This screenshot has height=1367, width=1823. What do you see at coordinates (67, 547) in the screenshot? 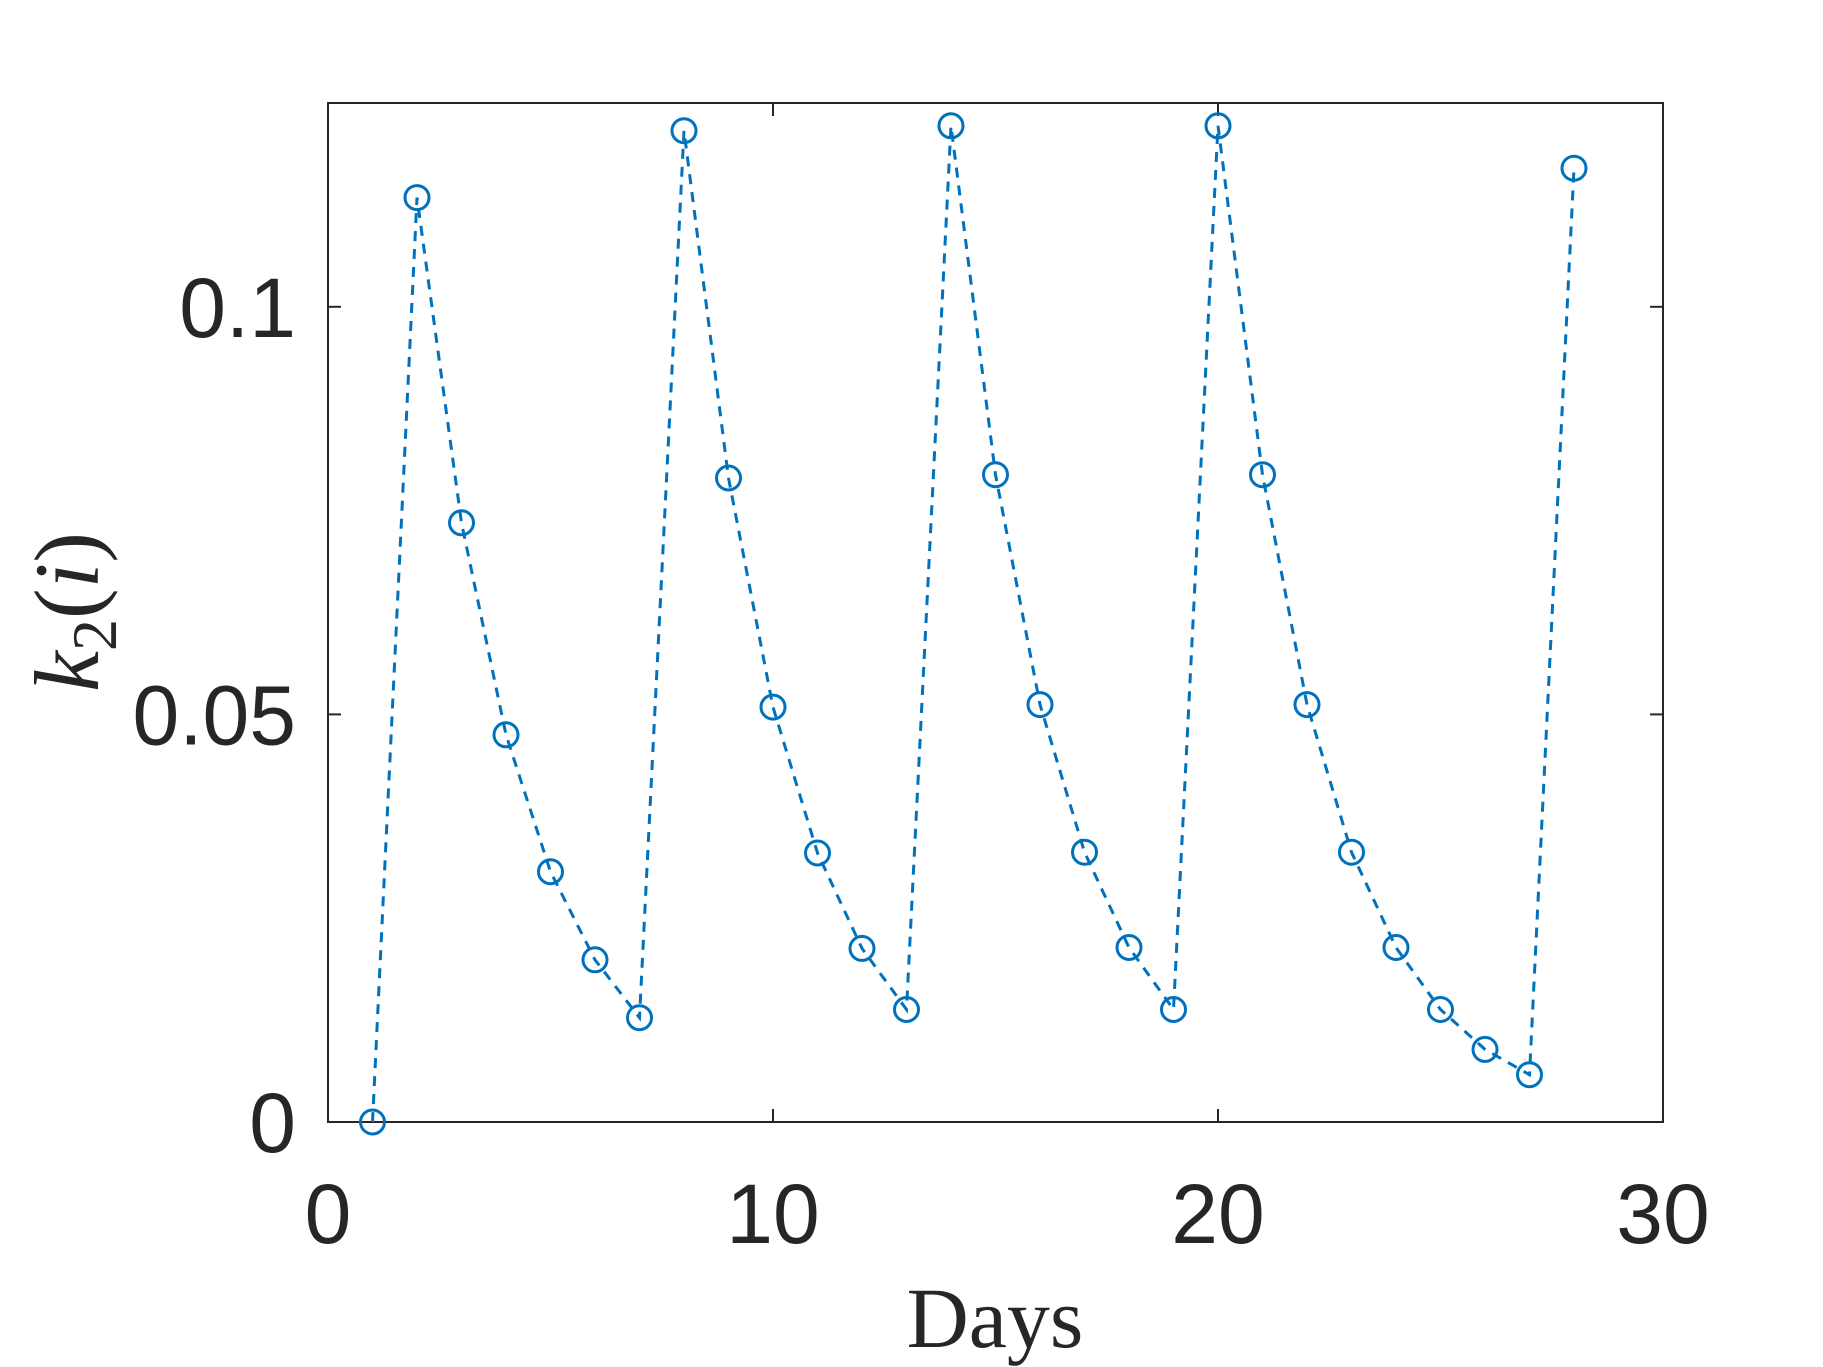
I see `y-axis-label-close-paren: )` at bounding box center [67, 547].